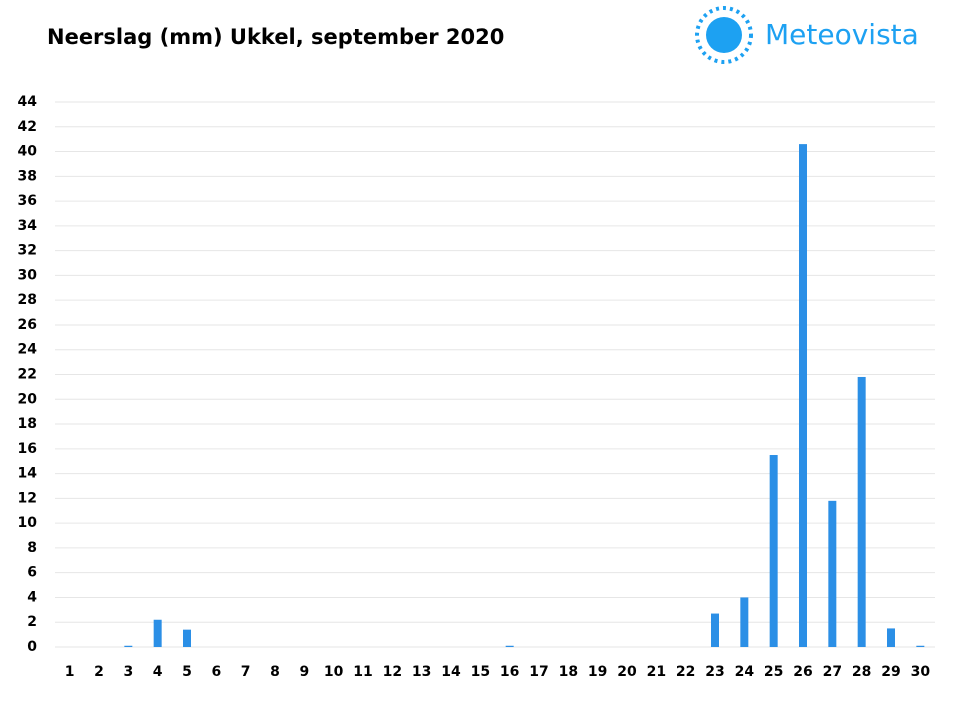  I want to click on logo-rays, so click(724, 35).